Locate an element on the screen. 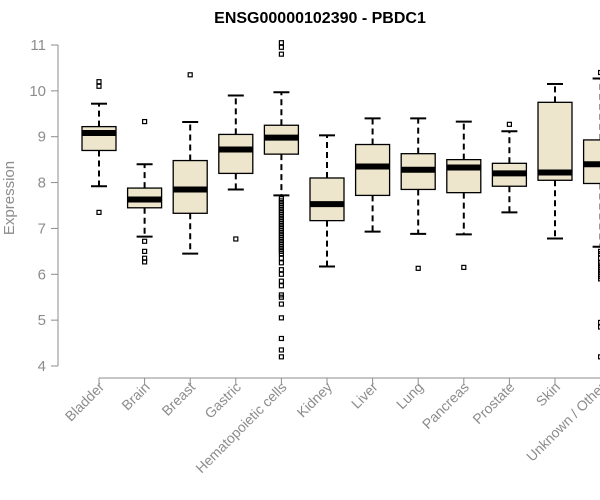 This screenshot has width=600, height=500. chart-title: ENSG00000102390 - PBDC1 is located at coordinates (320, 18).